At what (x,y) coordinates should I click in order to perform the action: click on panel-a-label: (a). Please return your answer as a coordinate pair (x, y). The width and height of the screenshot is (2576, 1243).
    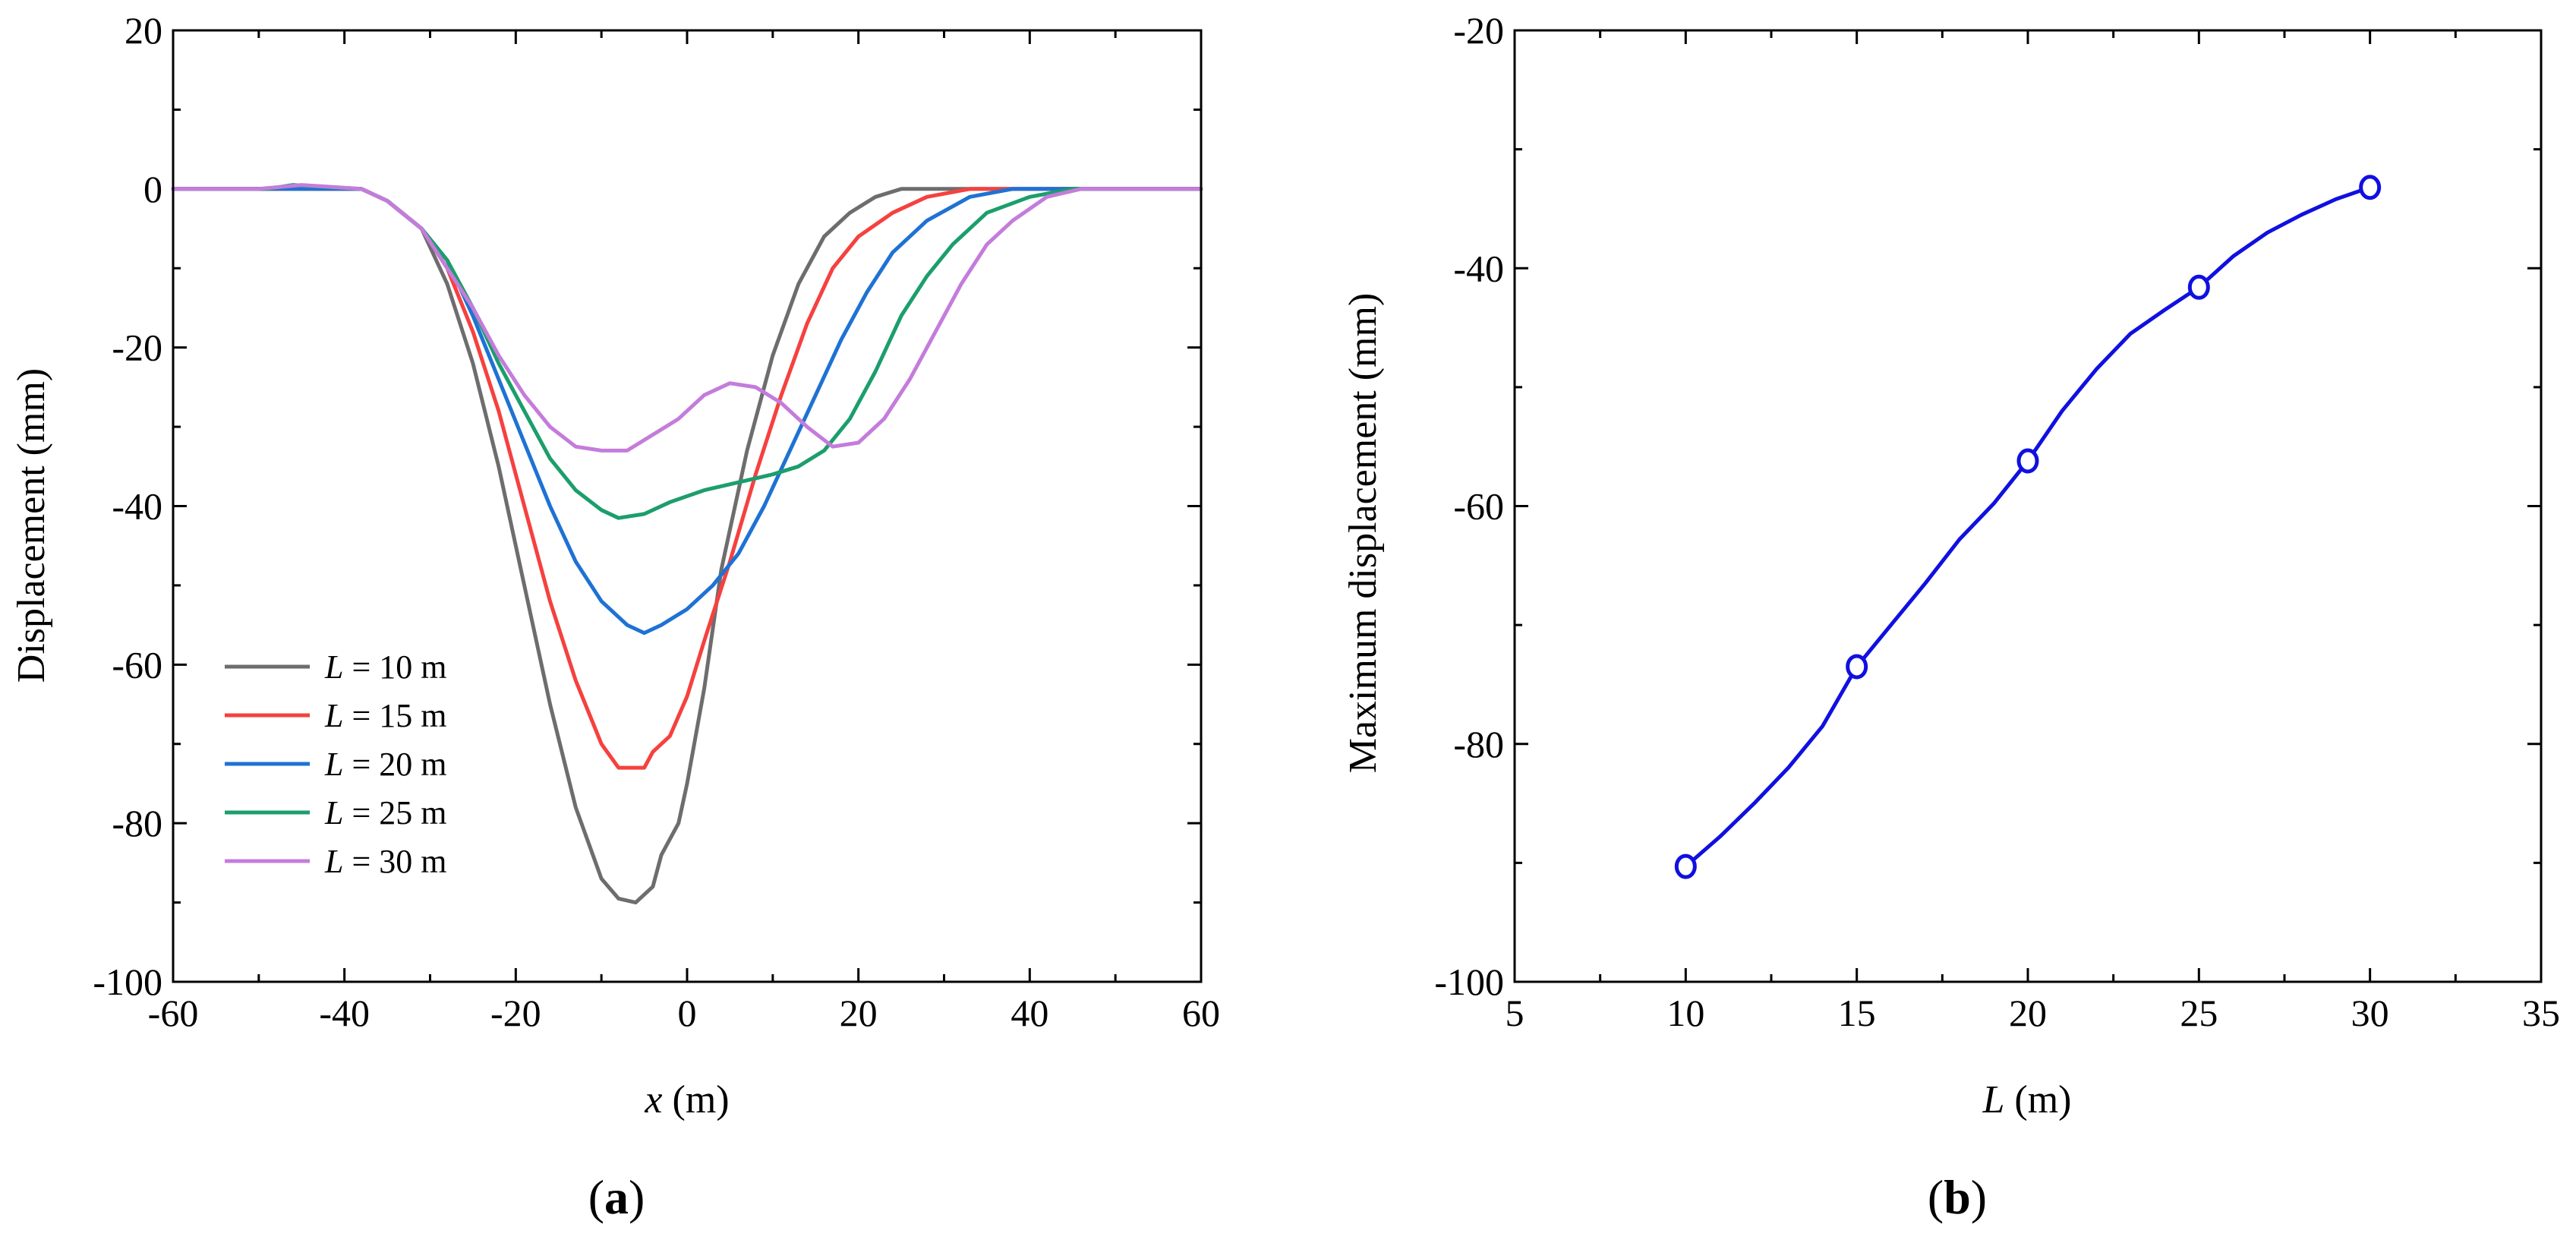
    Looking at the image, I should click on (616, 1197).